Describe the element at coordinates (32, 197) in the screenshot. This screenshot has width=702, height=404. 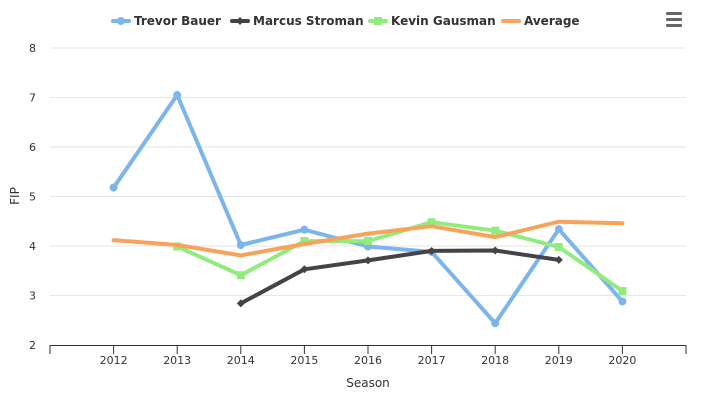
I see `y-tick-label: 5` at that location.